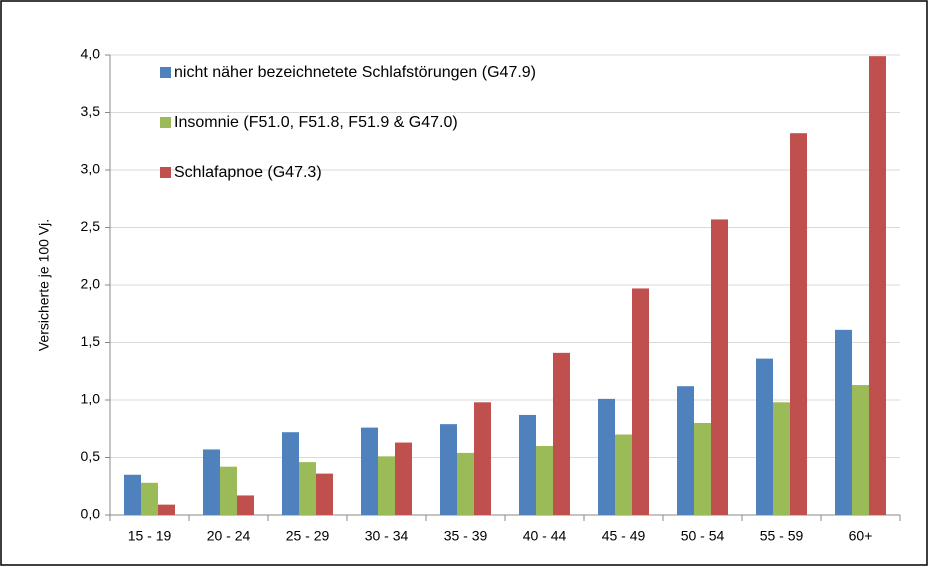 The image size is (928, 566). I want to click on x-tick-label: 20 - 24, so click(229, 536).